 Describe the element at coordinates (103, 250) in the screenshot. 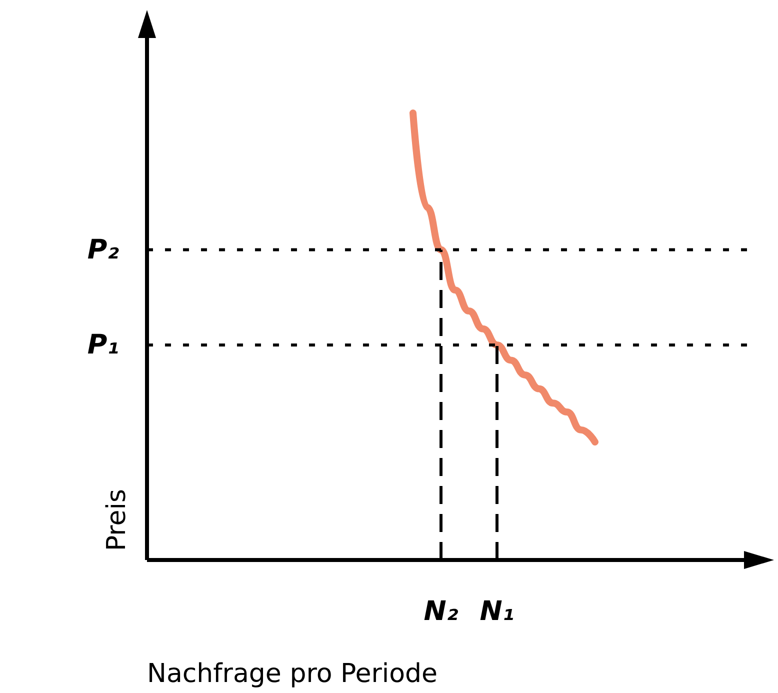

I see `ref-line-label: P₂` at that location.